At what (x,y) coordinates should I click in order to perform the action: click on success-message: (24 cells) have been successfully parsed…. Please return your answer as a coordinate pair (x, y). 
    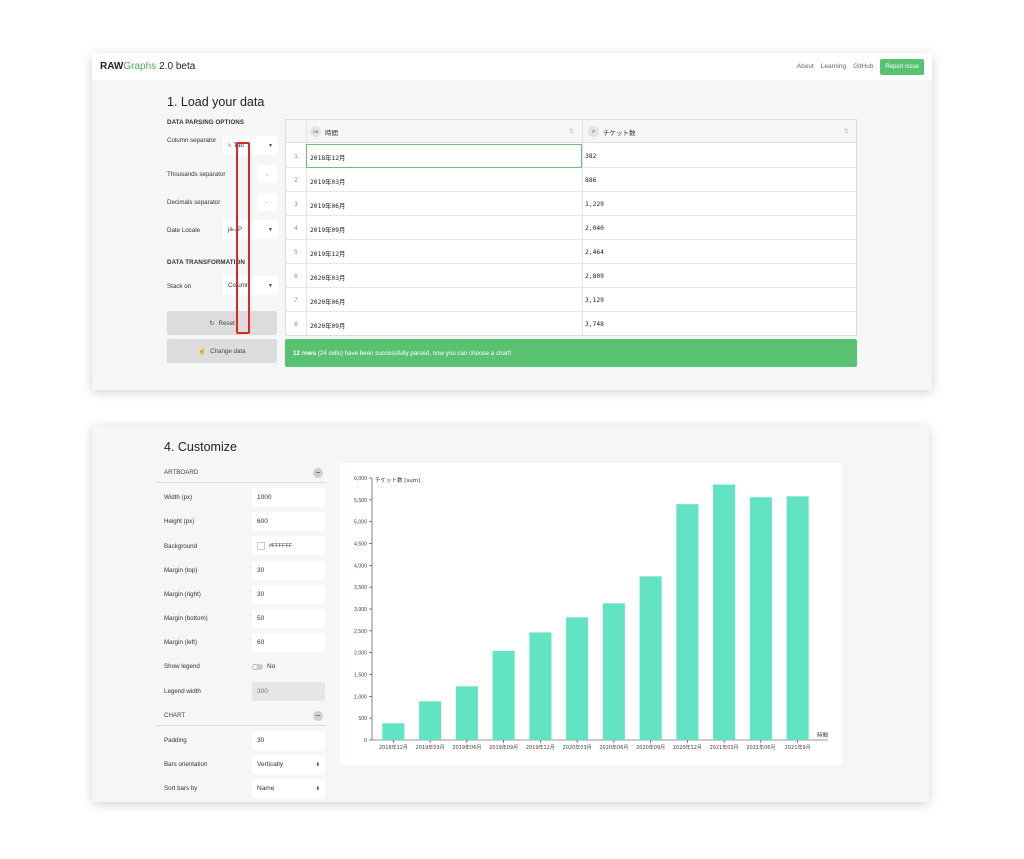
    Looking at the image, I should click on (414, 353).